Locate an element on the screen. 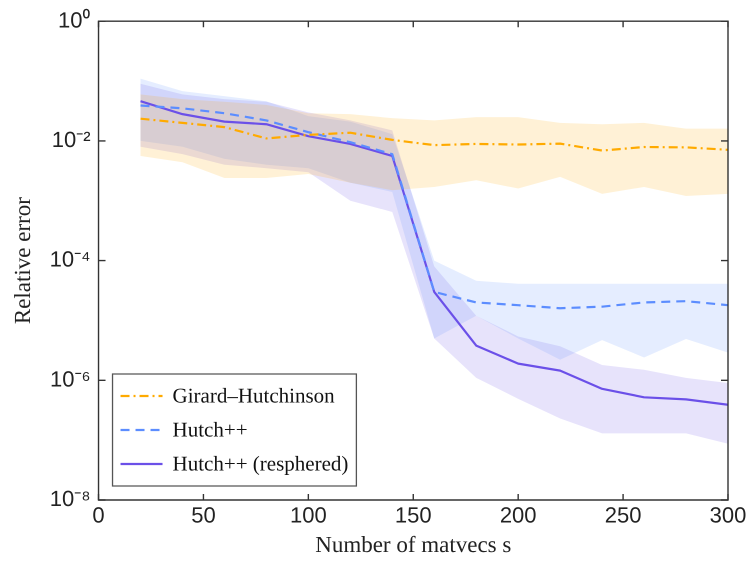 The height and width of the screenshot is (564, 750). x-tick-label: 300 is located at coordinates (728, 515).